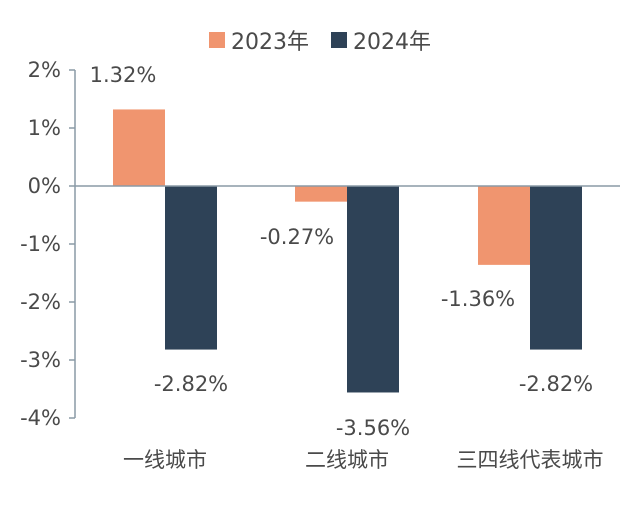 Image resolution: width=640 pixels, height=506 pixels. Describe the element at coordinates (44, 70) in the screenshot. I see `y-tick-label: 2%` at that location.